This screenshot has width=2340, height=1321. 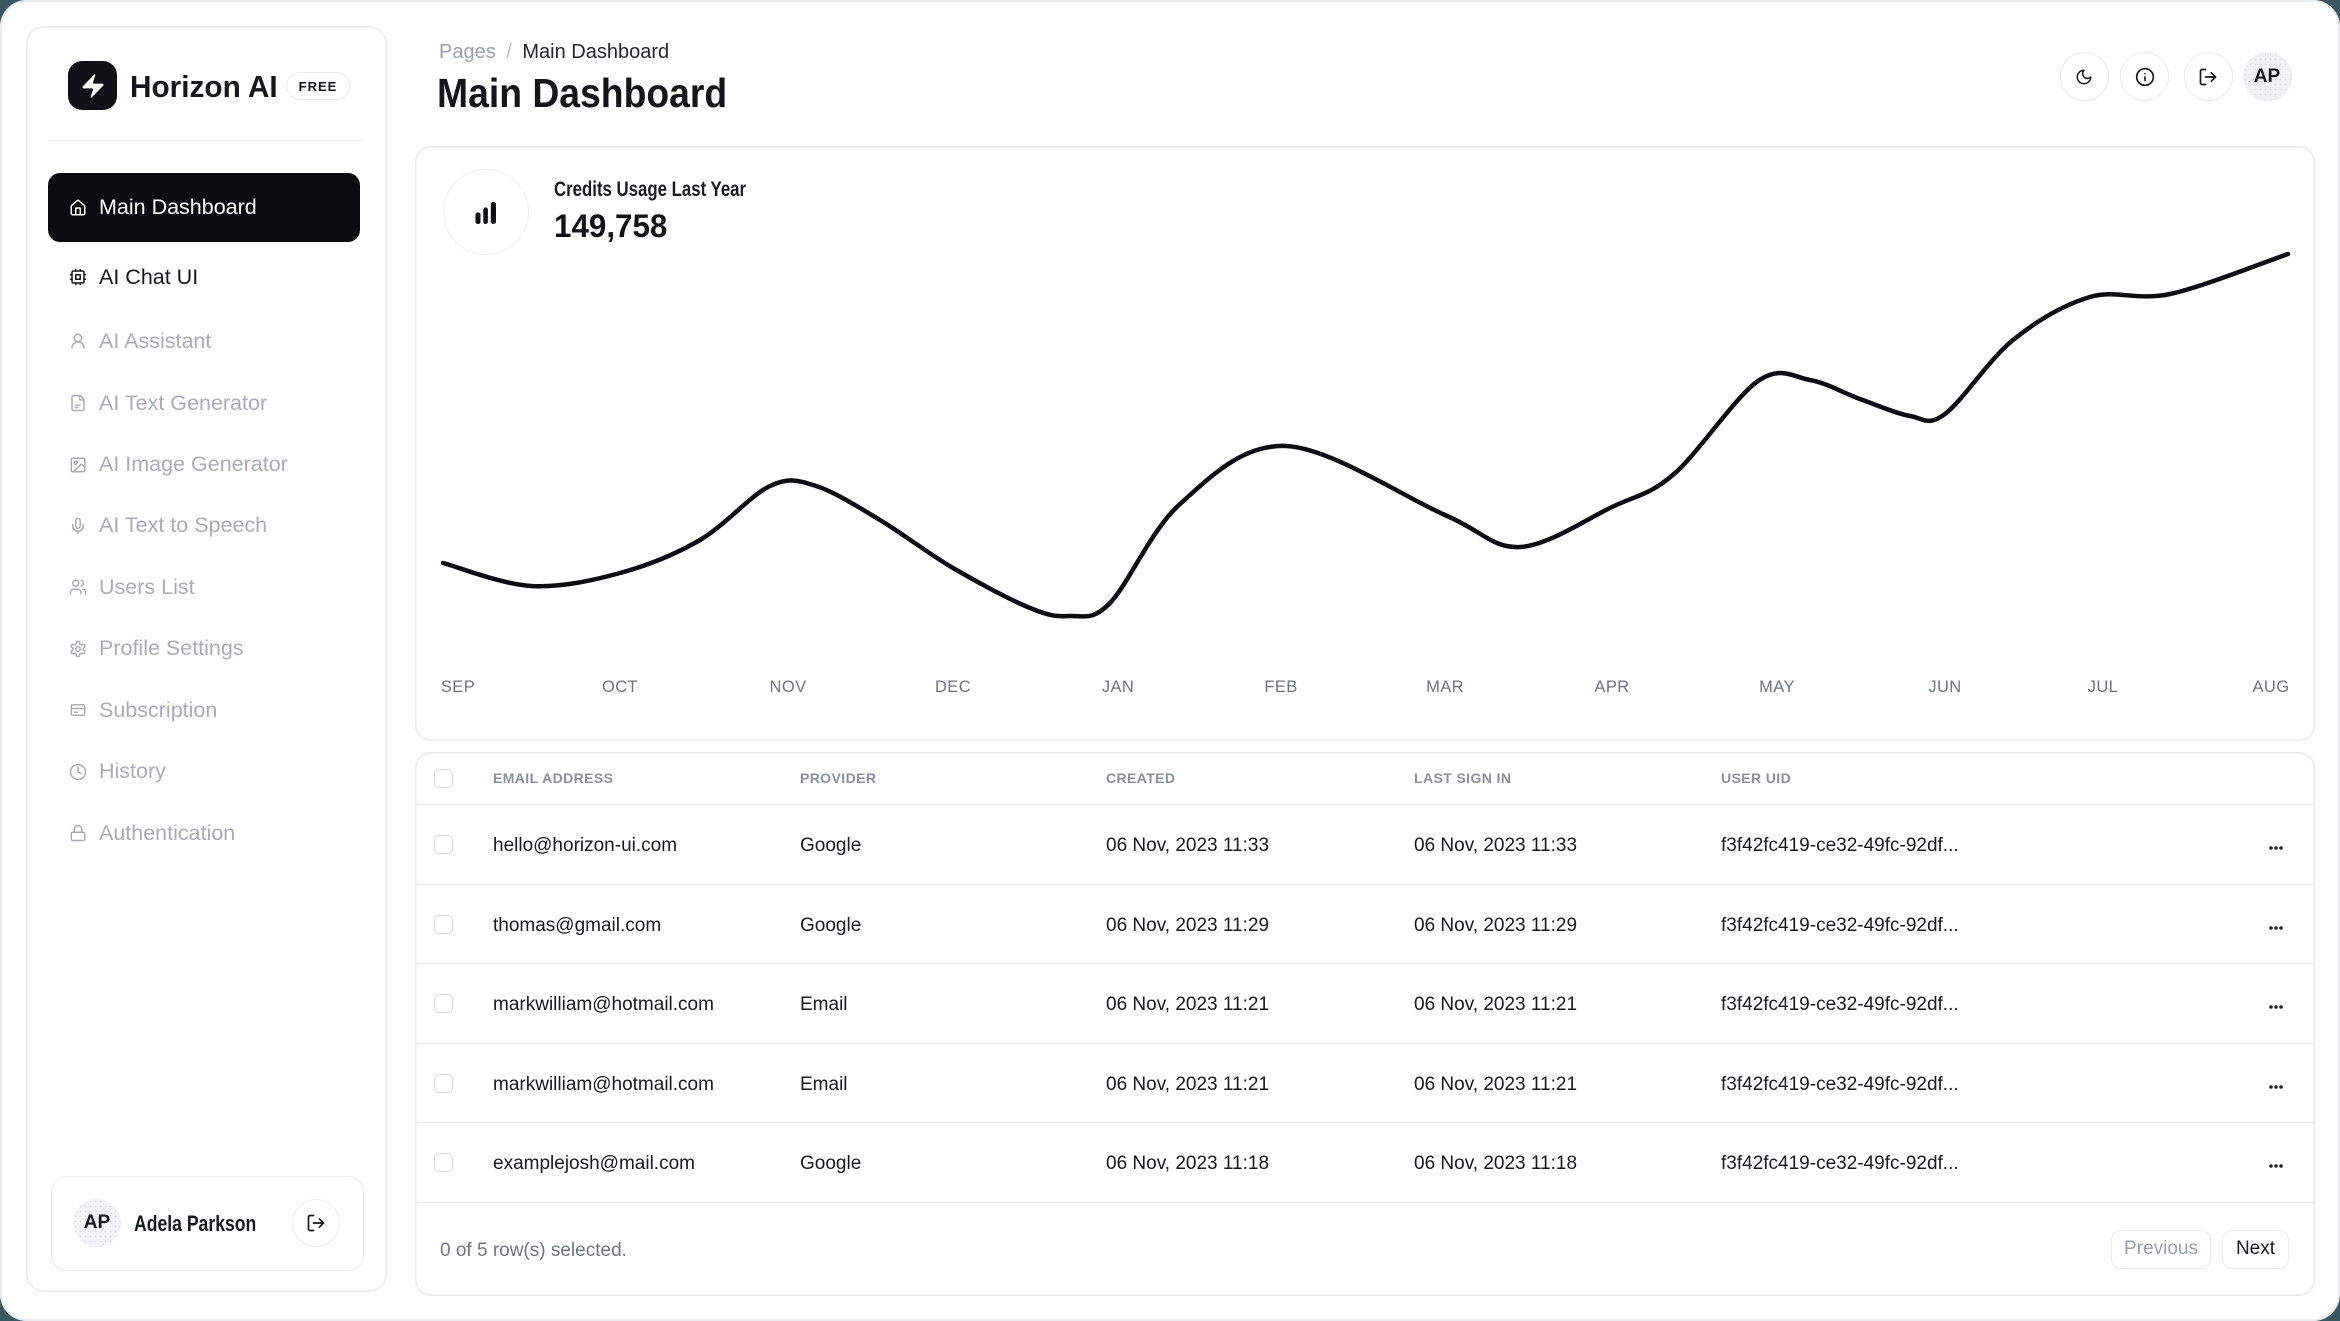 I want to click on svg-text: JAN, so click(x=1118, y=687).